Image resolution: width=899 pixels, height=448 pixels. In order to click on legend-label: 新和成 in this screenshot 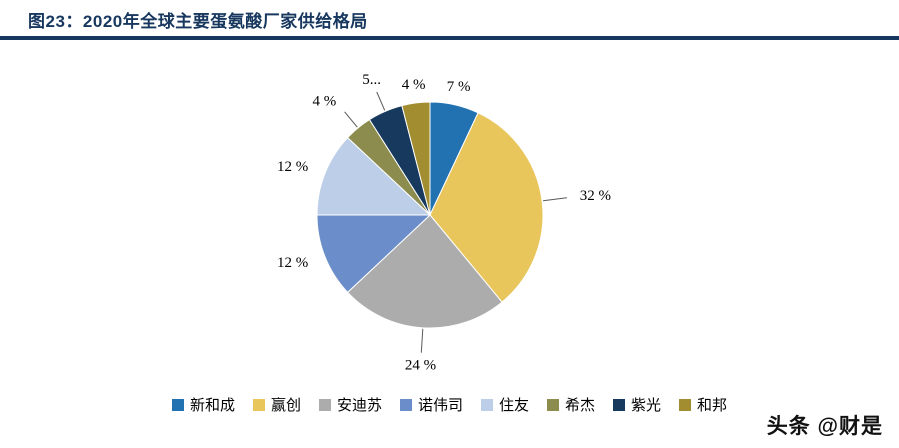, I will do `click(212, 406)`.